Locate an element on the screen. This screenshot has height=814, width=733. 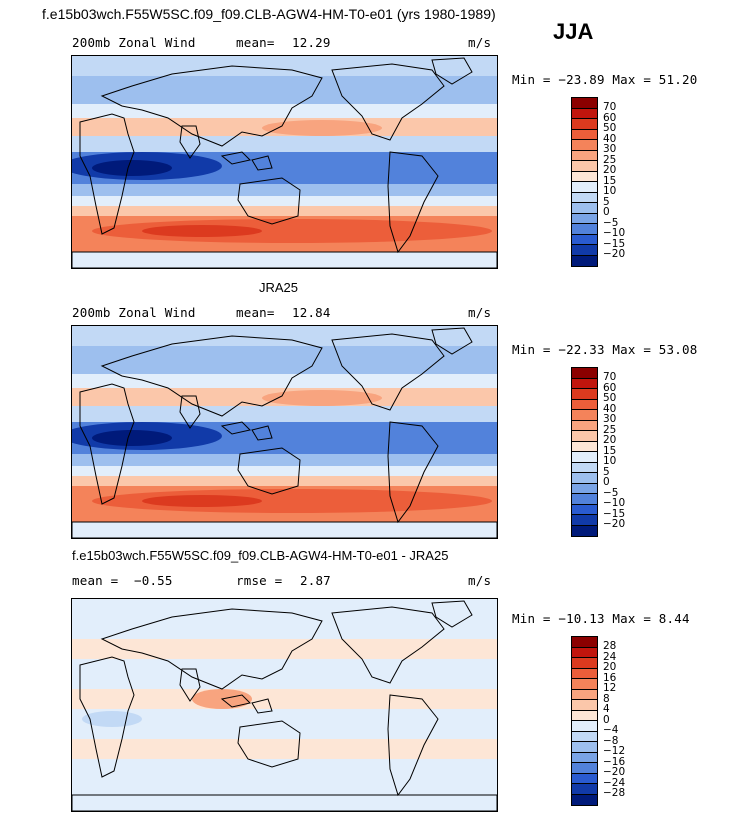
panel1-mean-label: mean= is located at coordinates (255, 42).